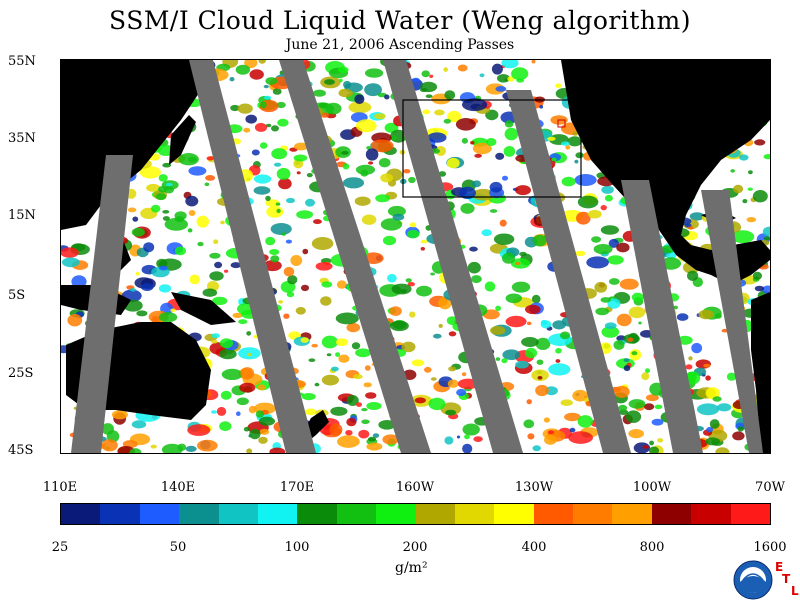 This screenshot has width=800, height=600. Describe the element at coordinates (21, 373) in the screenshot. I see `lat-label-25s: 25S` at that location.